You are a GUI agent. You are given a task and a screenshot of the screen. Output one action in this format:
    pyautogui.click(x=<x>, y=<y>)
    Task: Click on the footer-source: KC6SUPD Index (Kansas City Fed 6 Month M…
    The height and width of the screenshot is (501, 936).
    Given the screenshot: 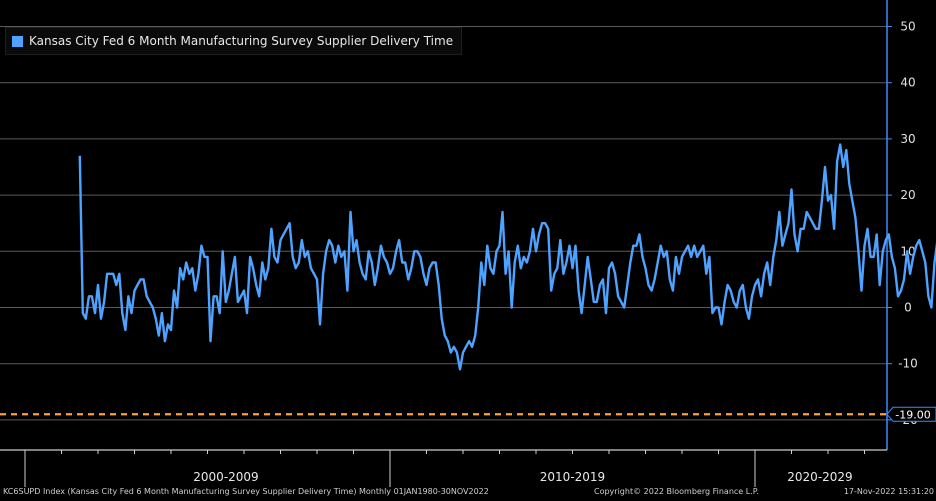 What is the action you would take?
    pyautogui.click(x=246, y=491)
    